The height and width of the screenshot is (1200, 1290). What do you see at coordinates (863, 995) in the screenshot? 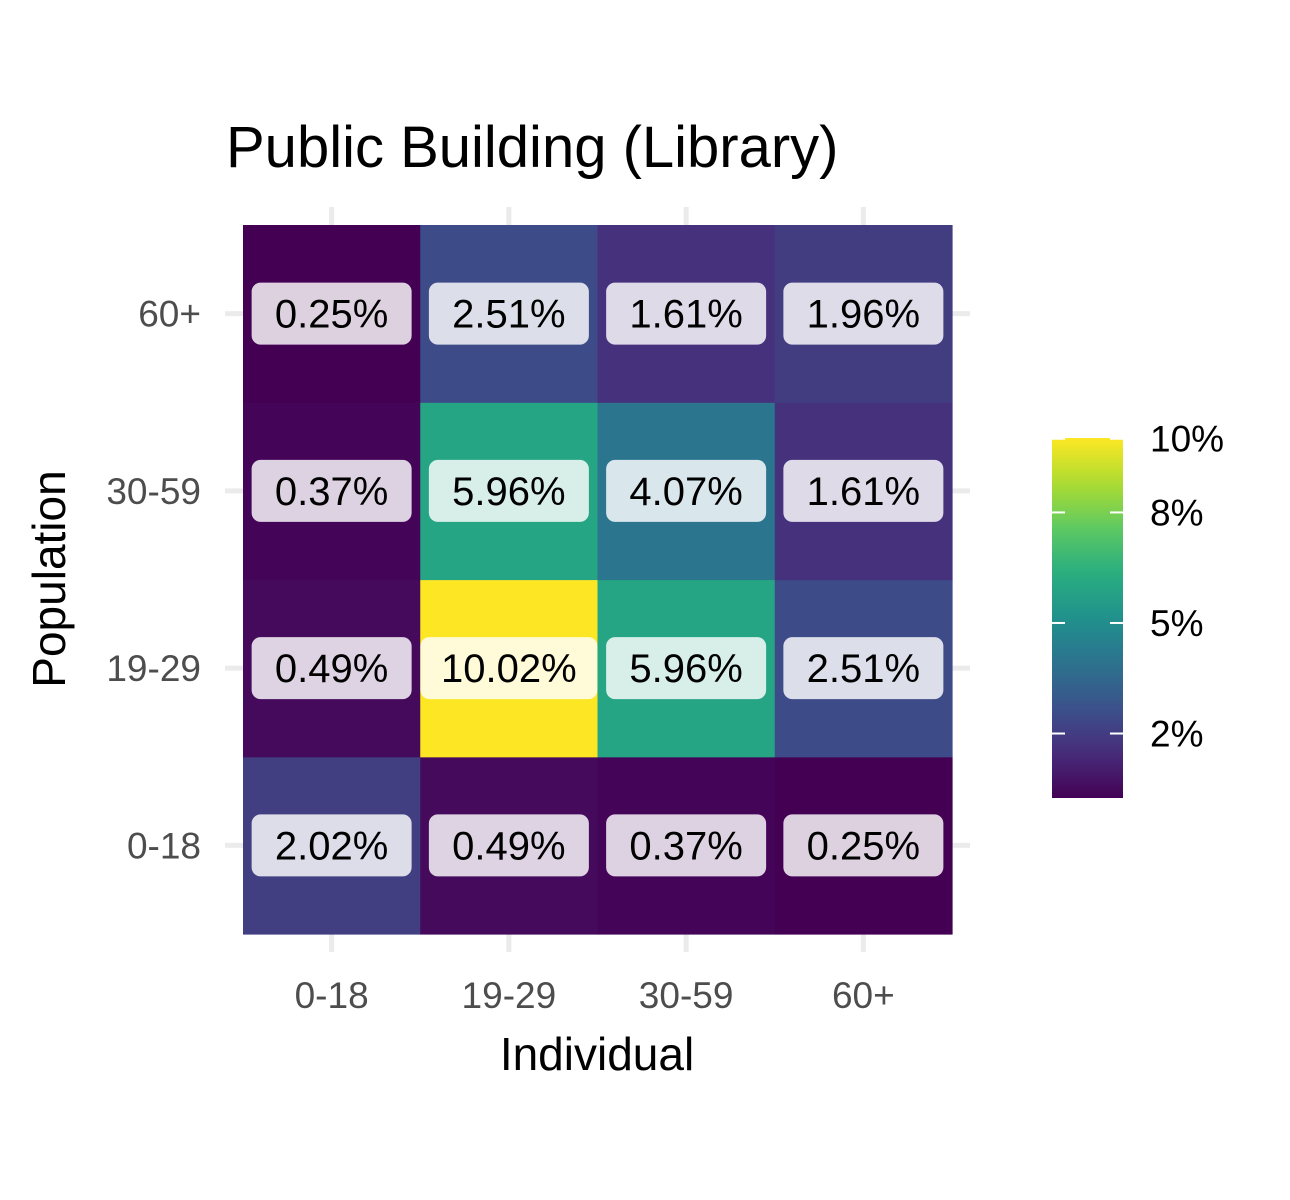
I see `x-tick-label: 60+` at bounding box center [863, 995].